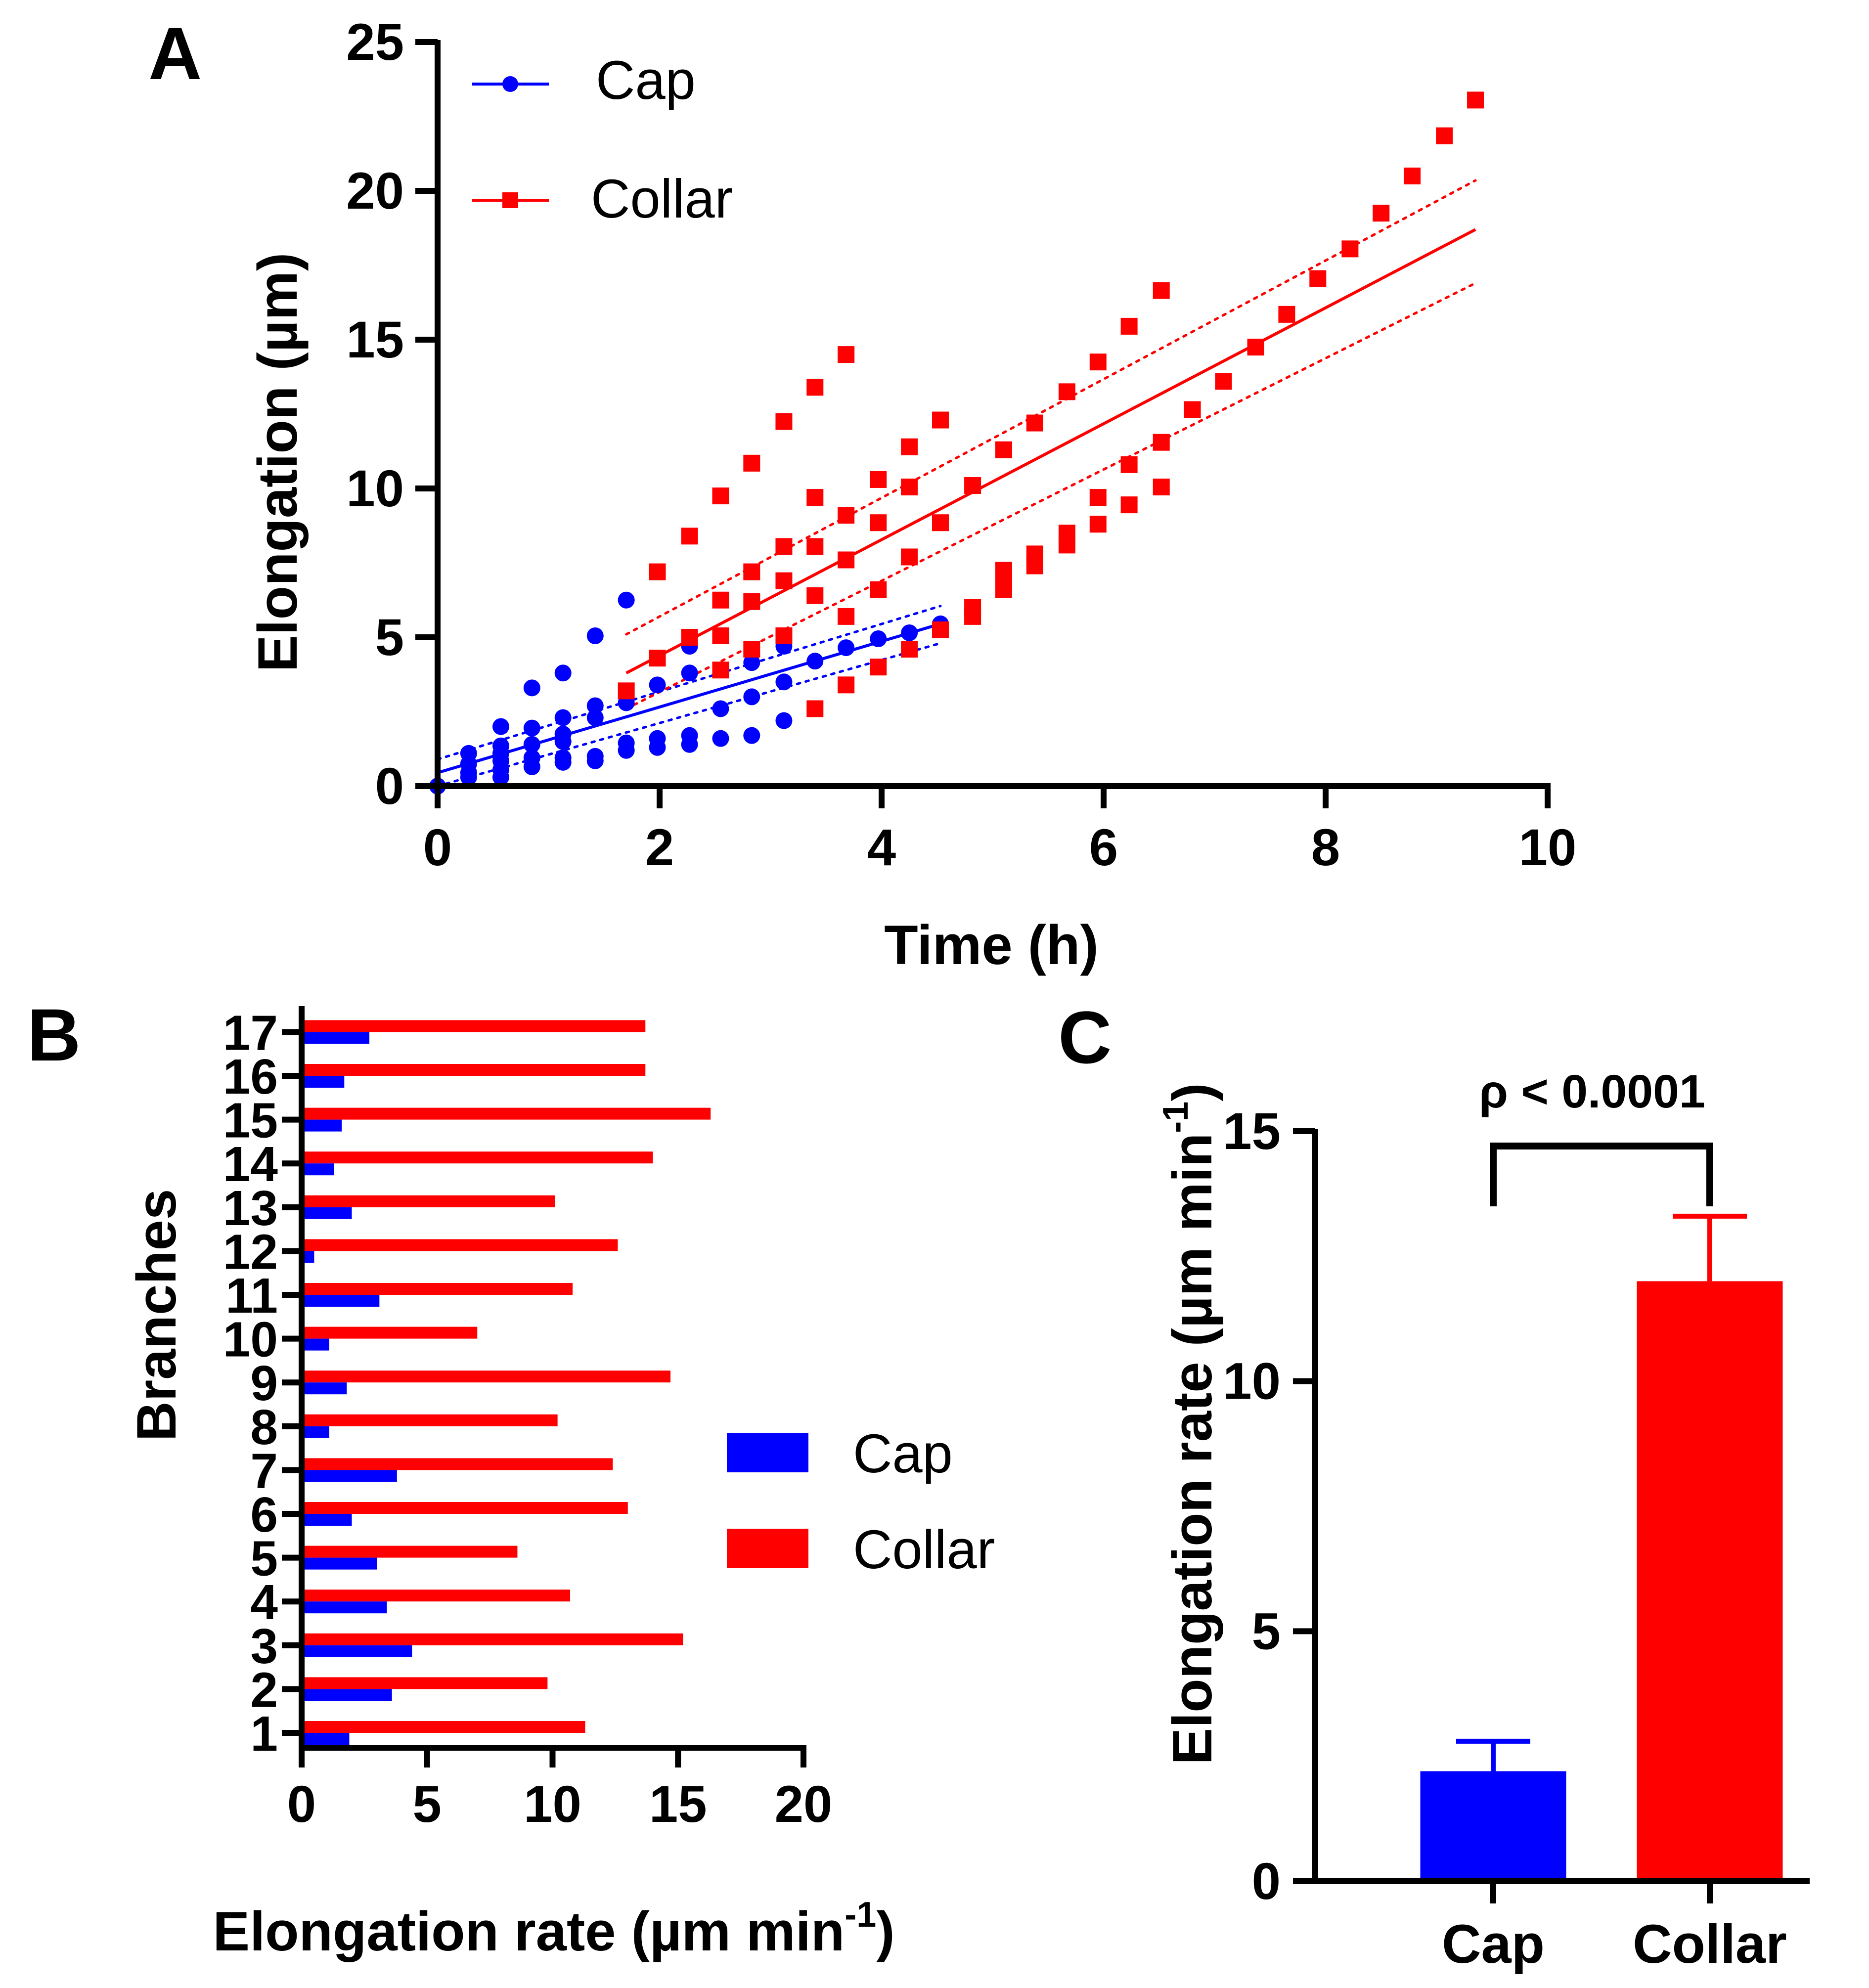  I want to click on significance-bracket, so click(1601, 1174).